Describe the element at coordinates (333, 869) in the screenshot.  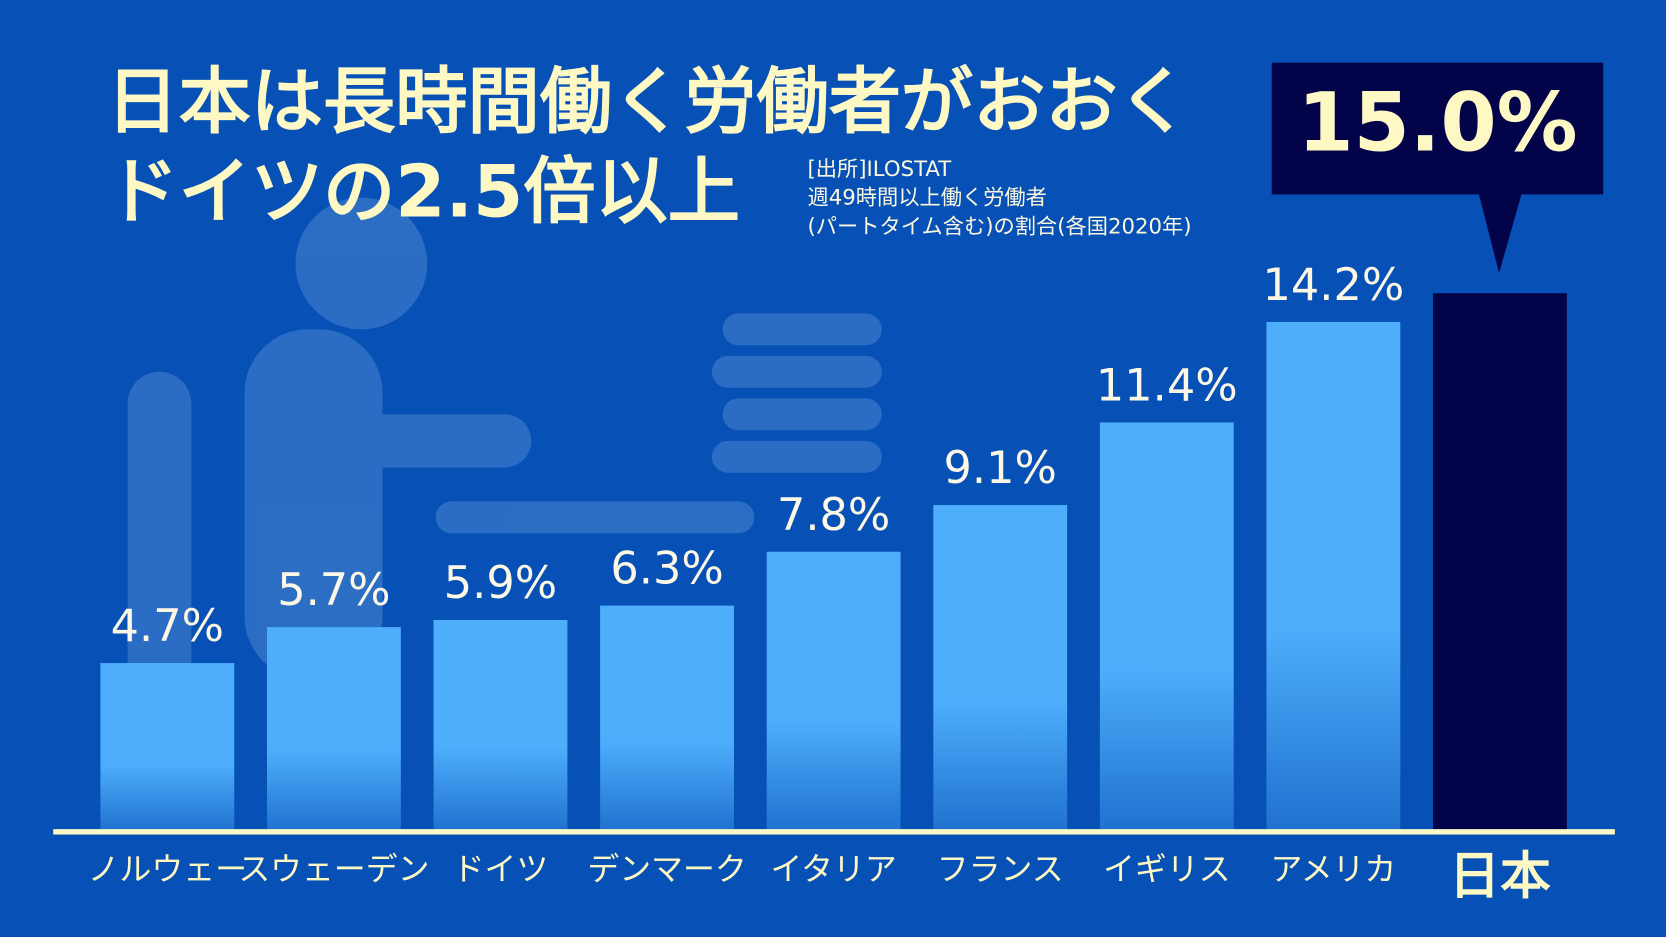
I see `x-tick-label: スウェーデン` at that location.